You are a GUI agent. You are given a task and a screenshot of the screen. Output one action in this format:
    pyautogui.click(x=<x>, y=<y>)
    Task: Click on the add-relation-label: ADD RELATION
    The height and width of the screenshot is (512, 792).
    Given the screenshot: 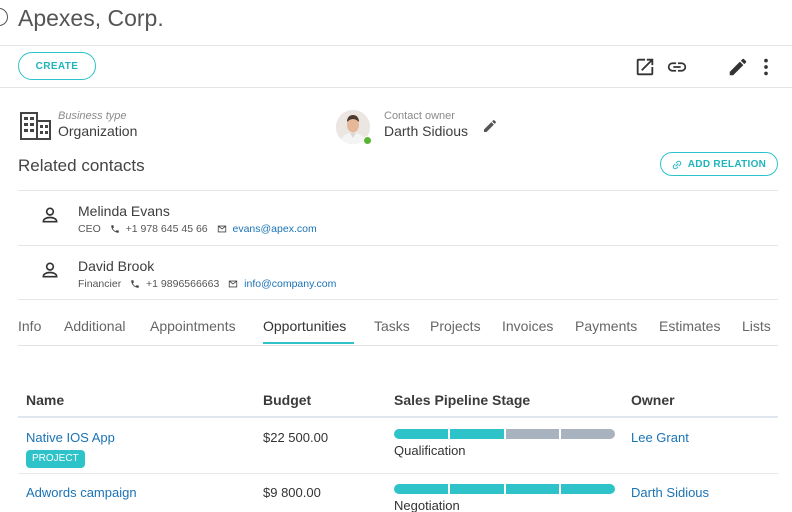 What is the action you would take?
    pyautogui.click(x=727, y=164)
    